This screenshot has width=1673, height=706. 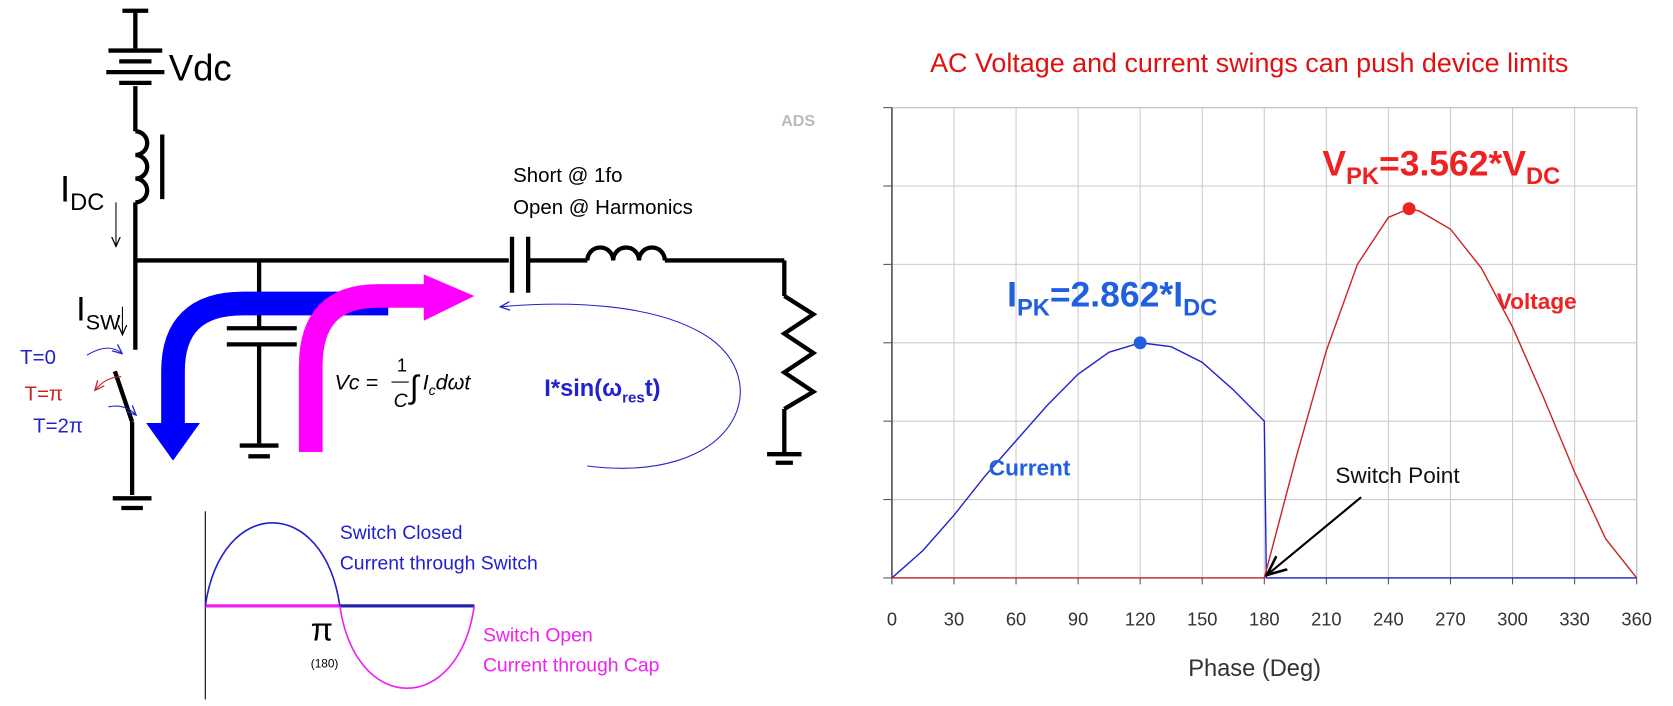 What do you see at coordinates (1636, 618) in the screenshot?
I see `x-tick-label: 360` at bounding box center [1636, 618].